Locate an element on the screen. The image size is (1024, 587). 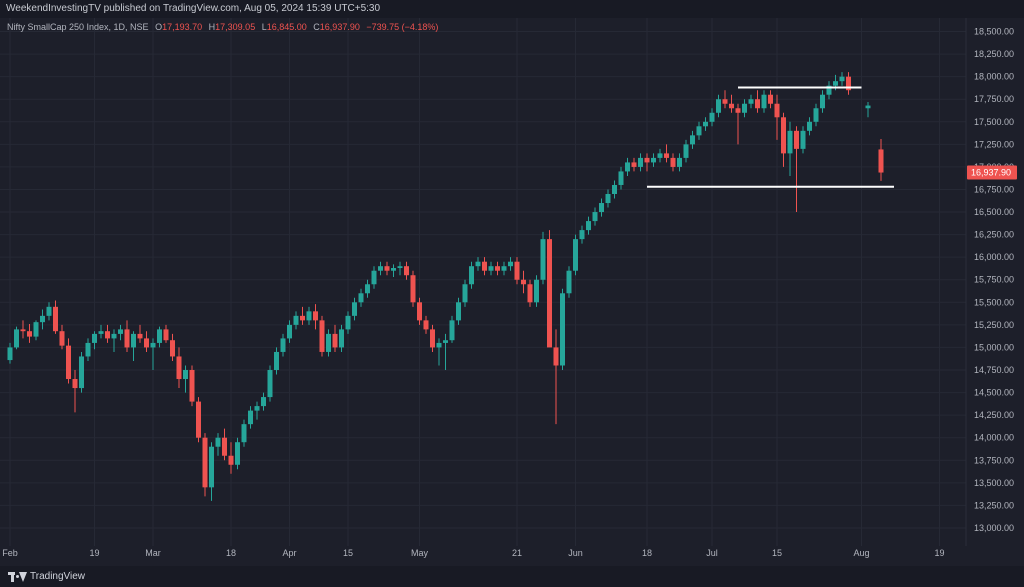
last-price-label: 16,937.90 is located at coordinates (991, 173).